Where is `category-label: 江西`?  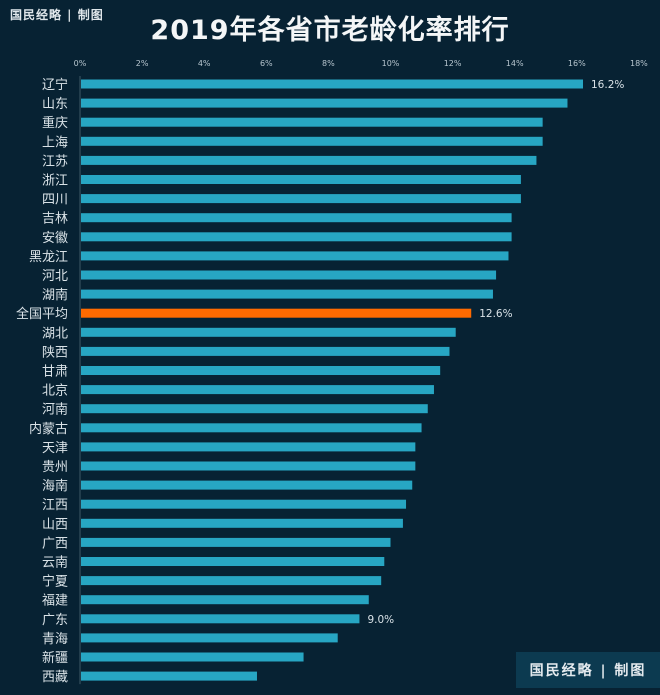 category-label: 江西 is located at coordinates (55, 505).